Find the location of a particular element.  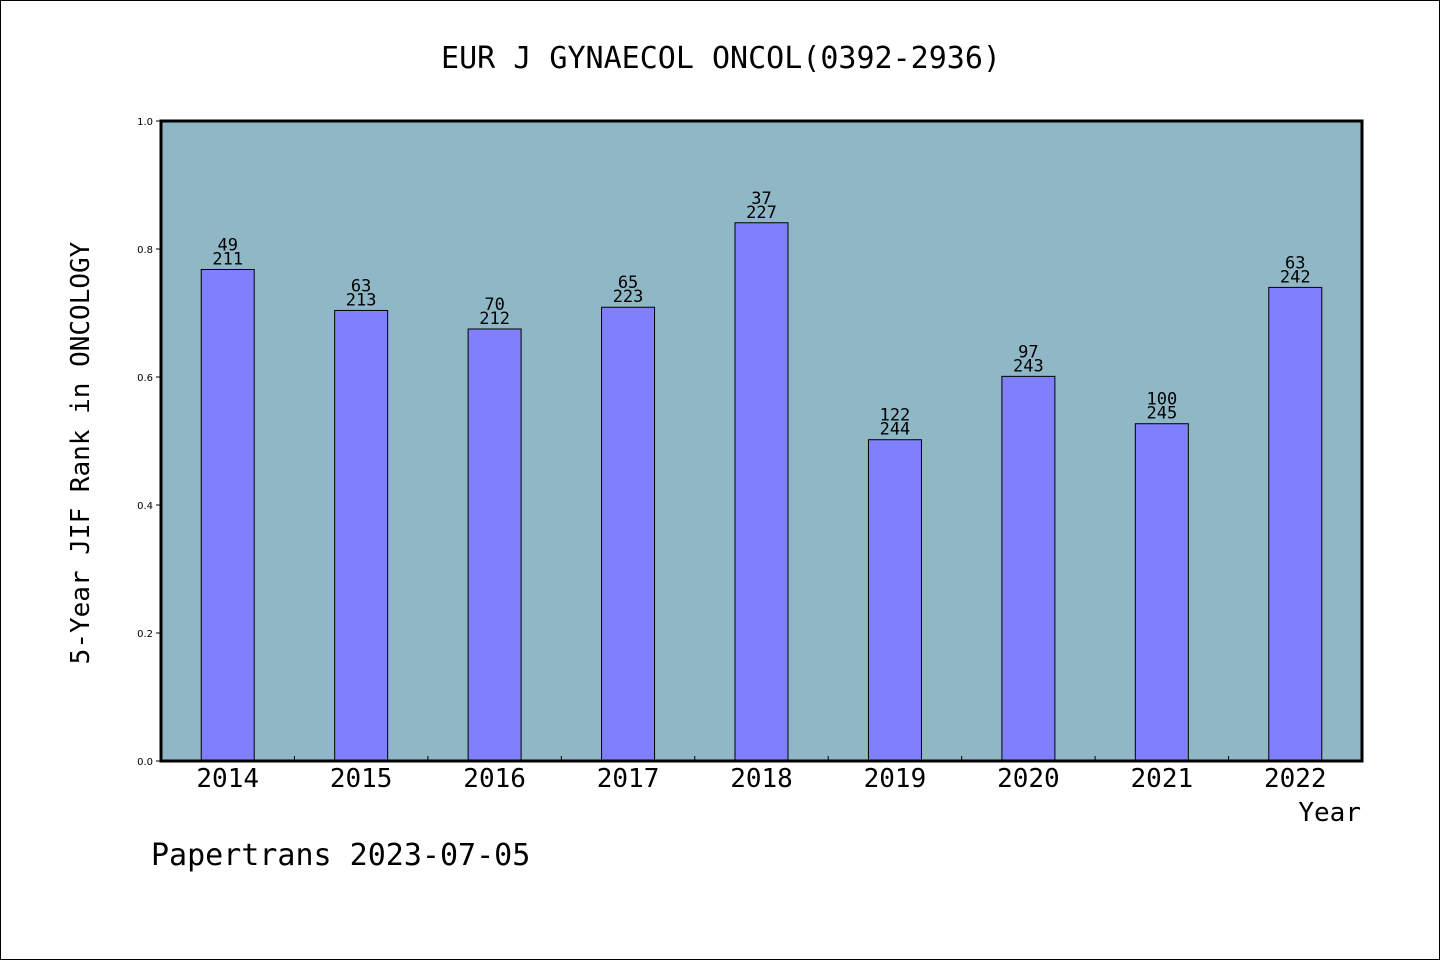

rank-label-2019: 122 is located at coordinates (895, 416).